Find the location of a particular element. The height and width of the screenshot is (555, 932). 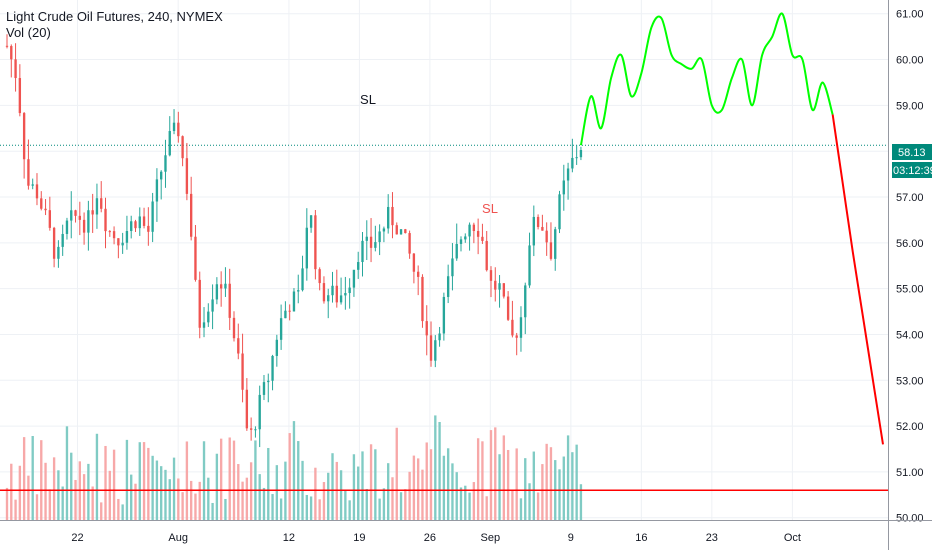

sl-label-mid: SL is located at coordinates (490, 208).